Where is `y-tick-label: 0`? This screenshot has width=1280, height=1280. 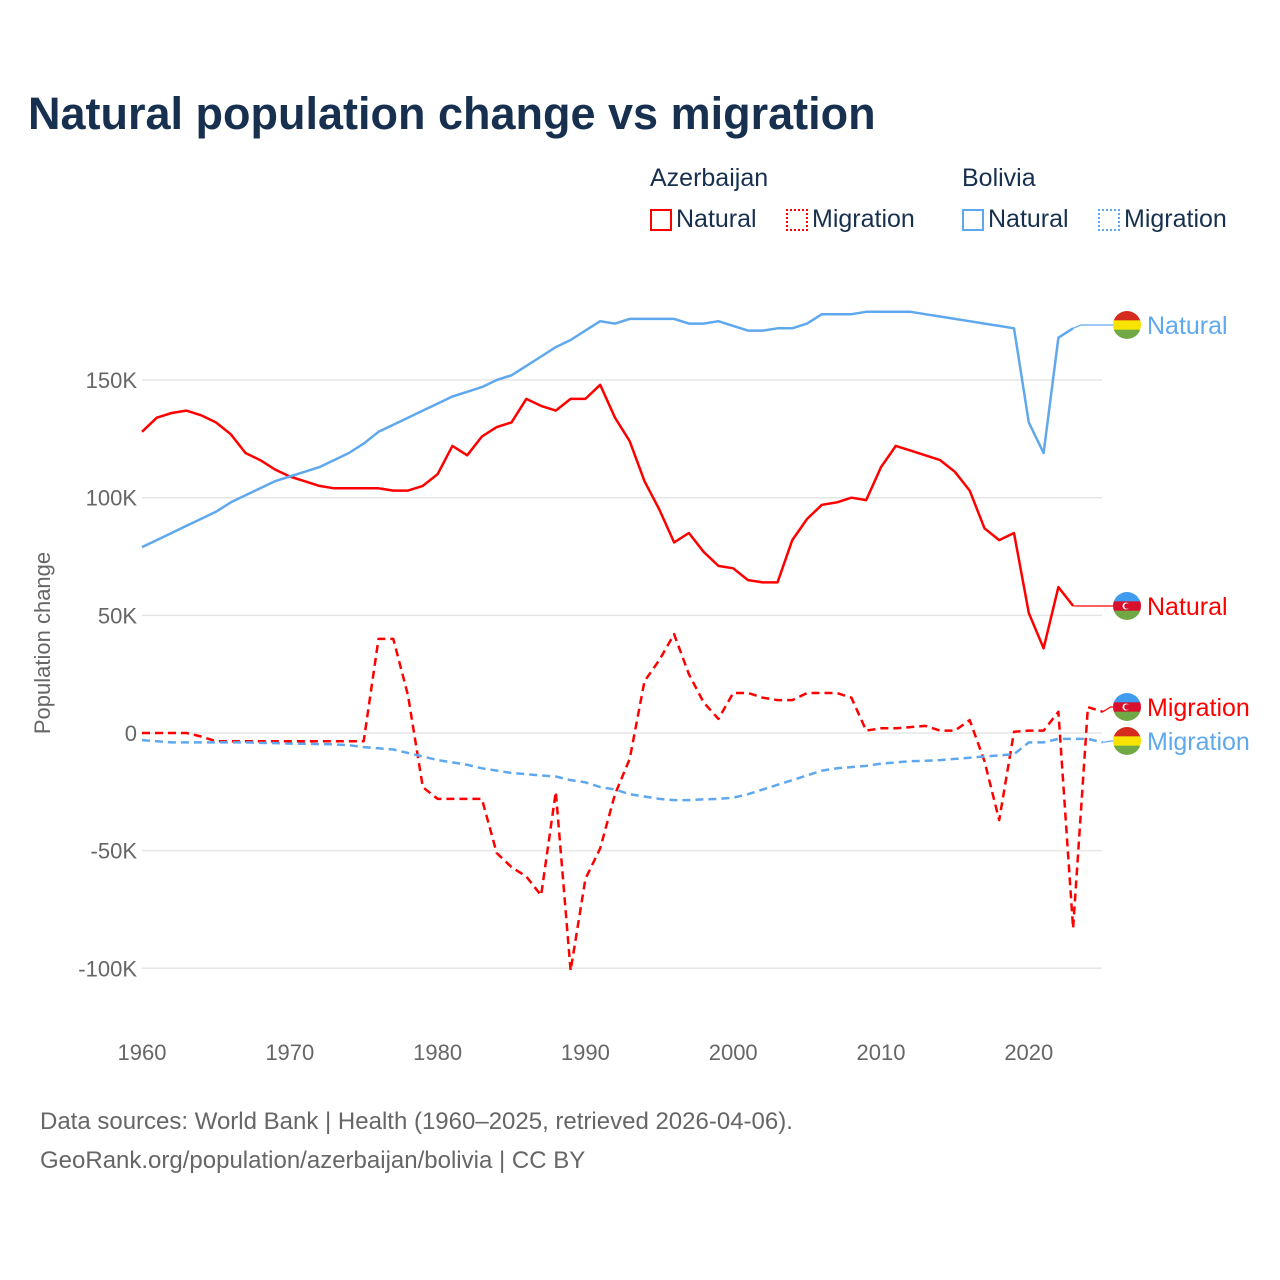
y-tick-label: 0 is located at coordinates (131, 733).